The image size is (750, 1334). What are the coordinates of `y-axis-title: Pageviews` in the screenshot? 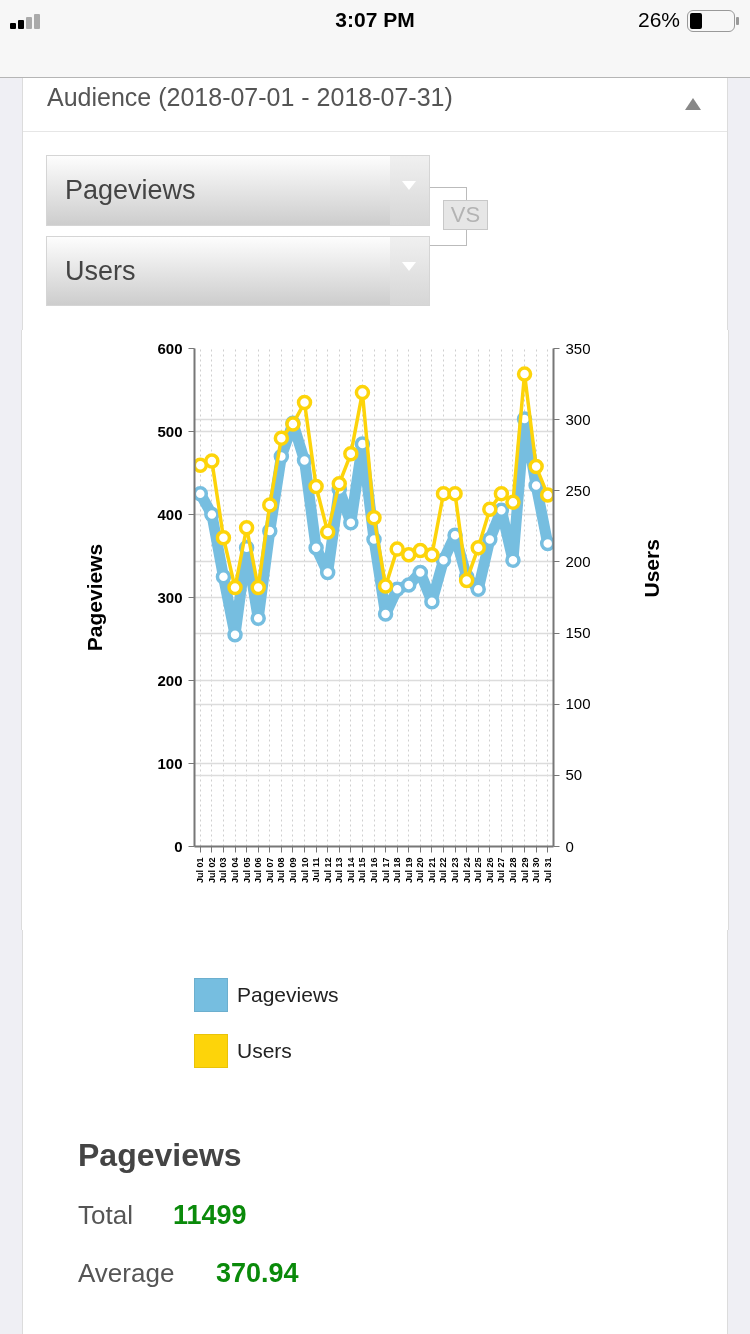 It's located at (95, 597).